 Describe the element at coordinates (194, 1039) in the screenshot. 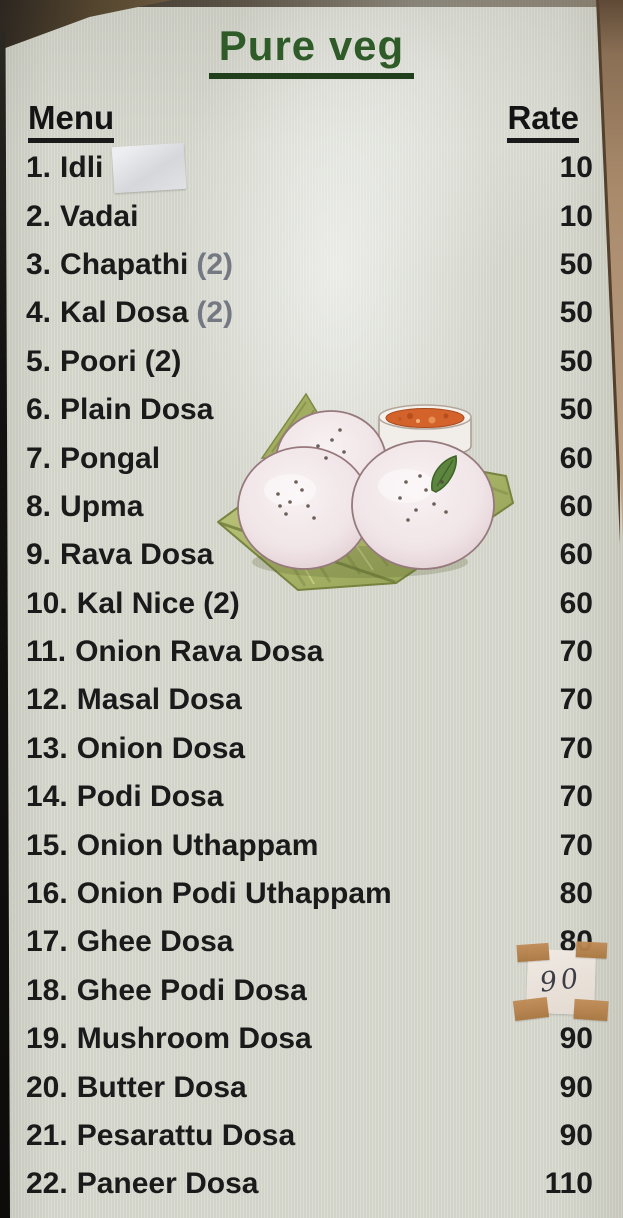

I see `item-name: Mushroom Dosa` at that location.